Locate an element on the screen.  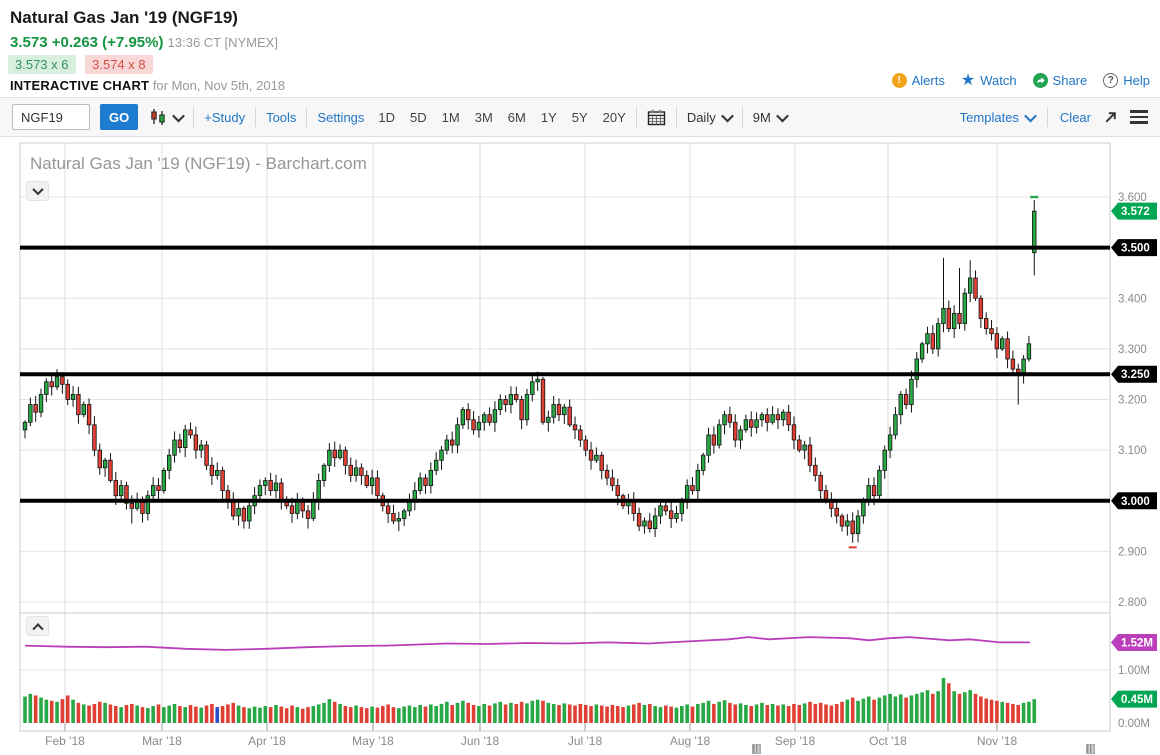
tools-button: Tools is located at coordinates (281, 117).